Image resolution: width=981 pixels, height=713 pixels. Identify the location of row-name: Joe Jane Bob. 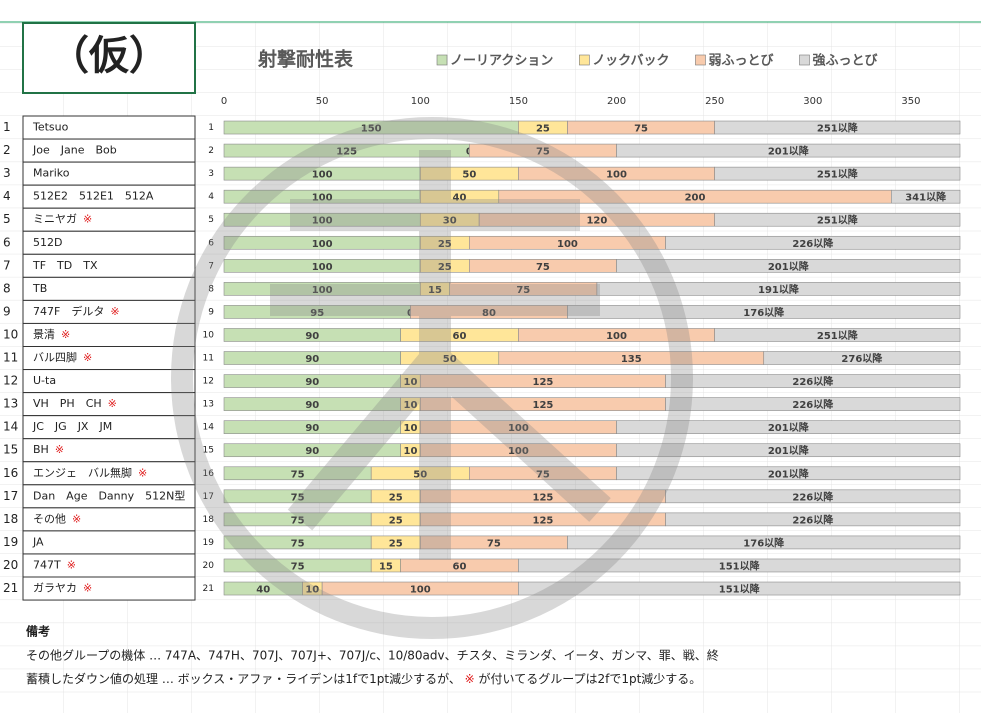
(74, 150).